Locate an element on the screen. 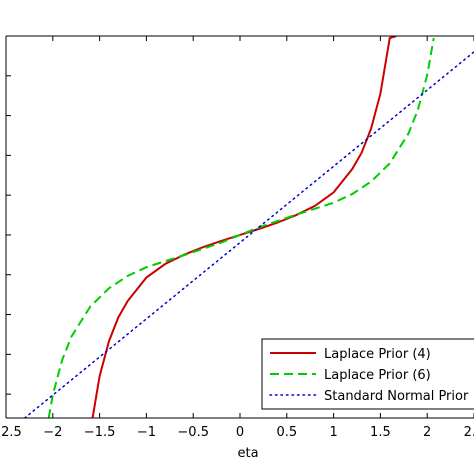 This screenshot has width=474, height=474. x-axis-label: eta is located at coordinates (247, 453).